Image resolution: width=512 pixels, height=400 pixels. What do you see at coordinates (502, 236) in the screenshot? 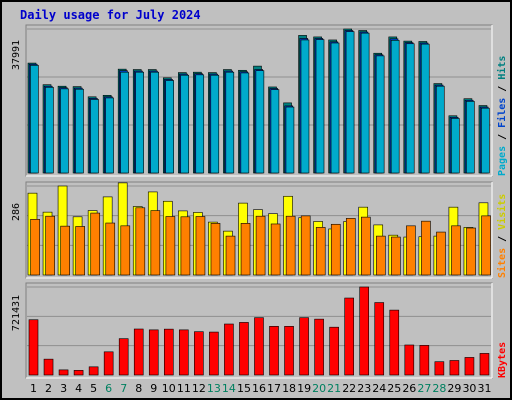
I see `panel-legend: Sites / Visits` at bounding box center [502, 236].